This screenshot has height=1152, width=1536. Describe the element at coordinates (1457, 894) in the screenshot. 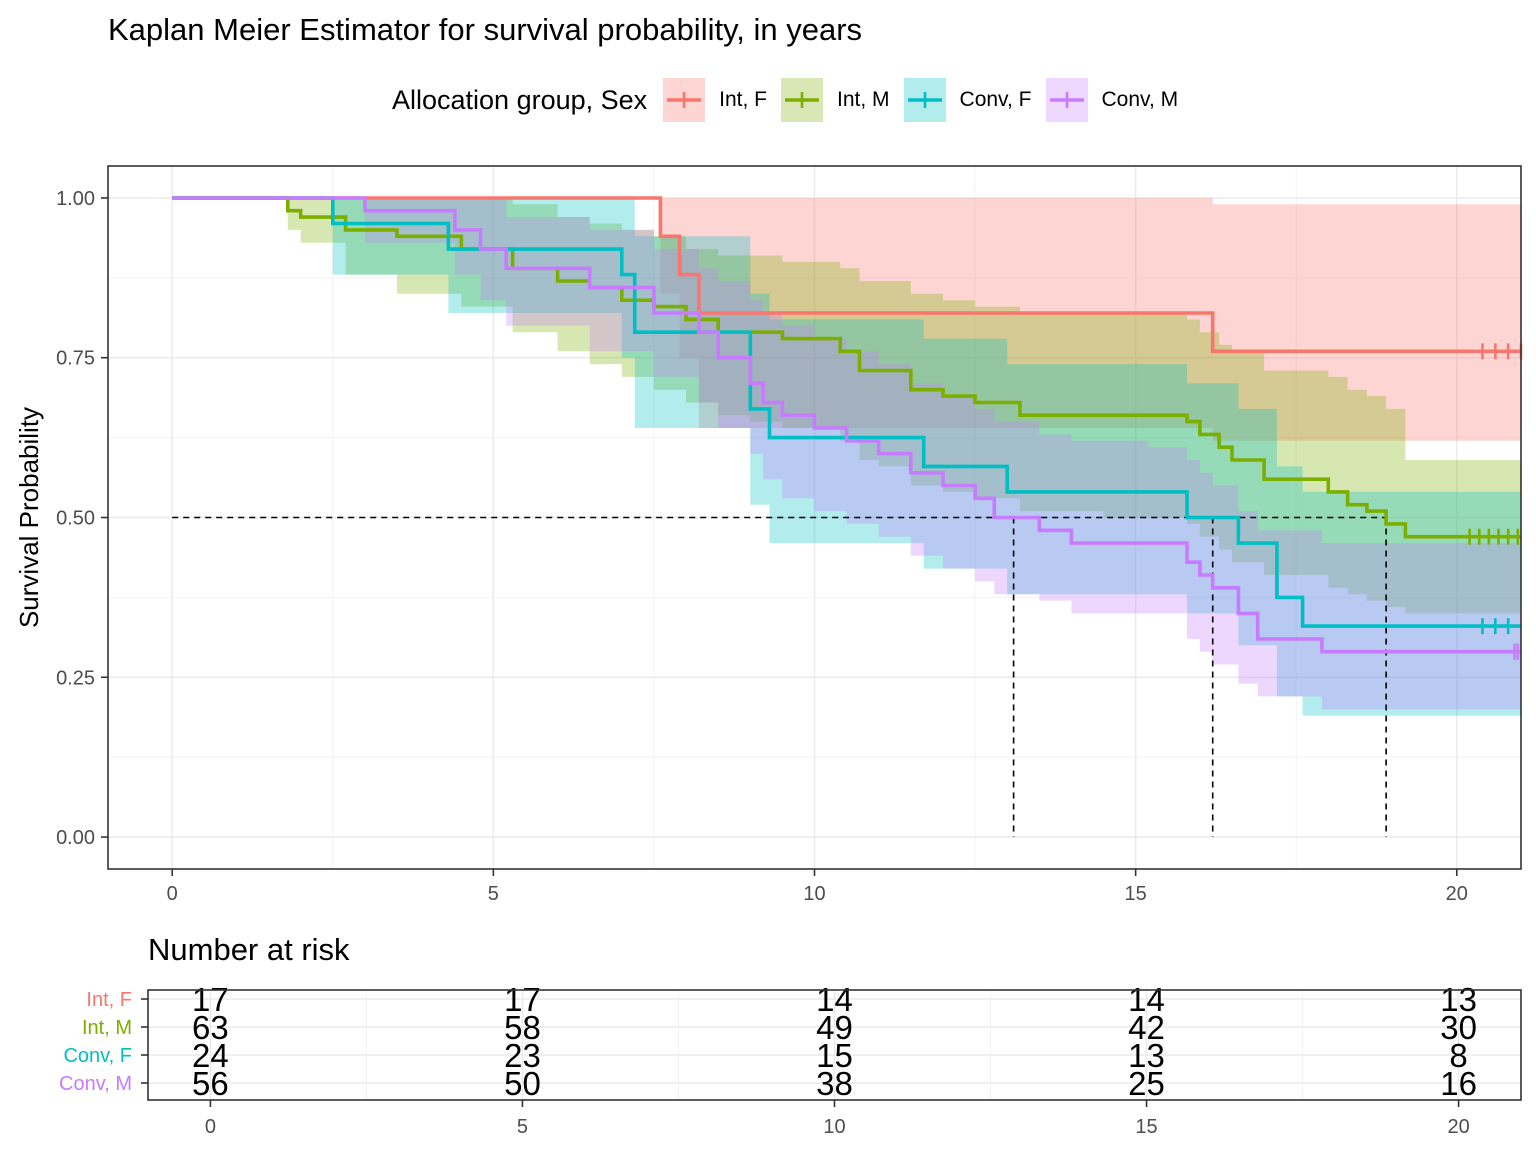

I see `x-tick-label: 20` at that location.